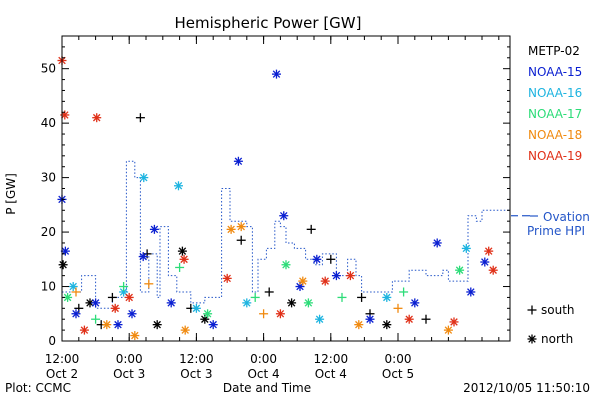 The width and height of the screenshot is (600, 400). I want to click on y-tick-label: 20, so click(48, 232).